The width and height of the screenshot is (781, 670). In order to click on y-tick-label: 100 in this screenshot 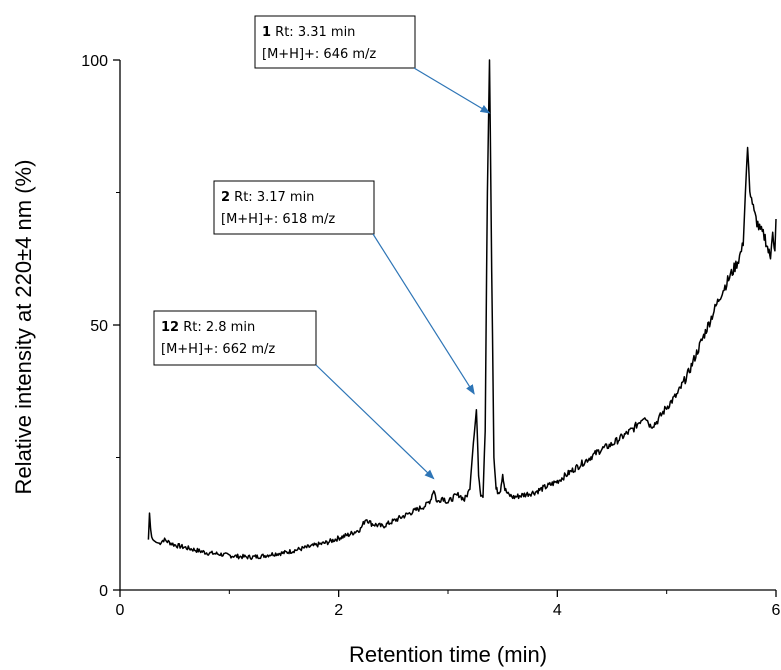, I will do `click(94, 61)`.